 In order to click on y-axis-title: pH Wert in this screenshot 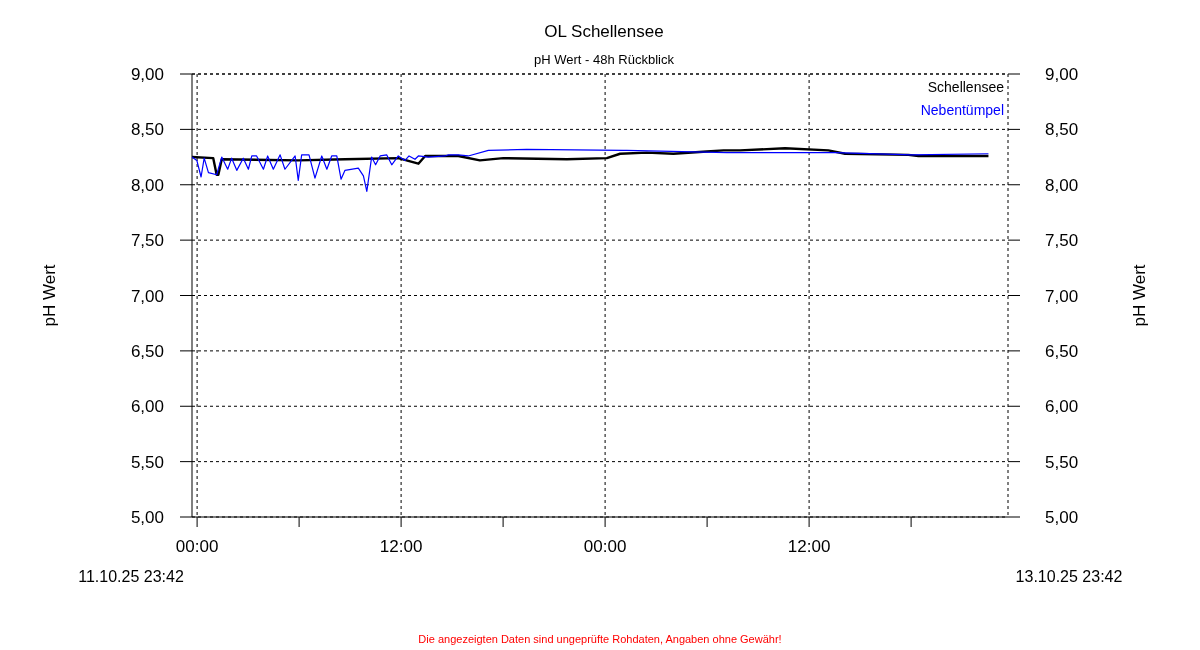, I will do `click(49, 295)`.